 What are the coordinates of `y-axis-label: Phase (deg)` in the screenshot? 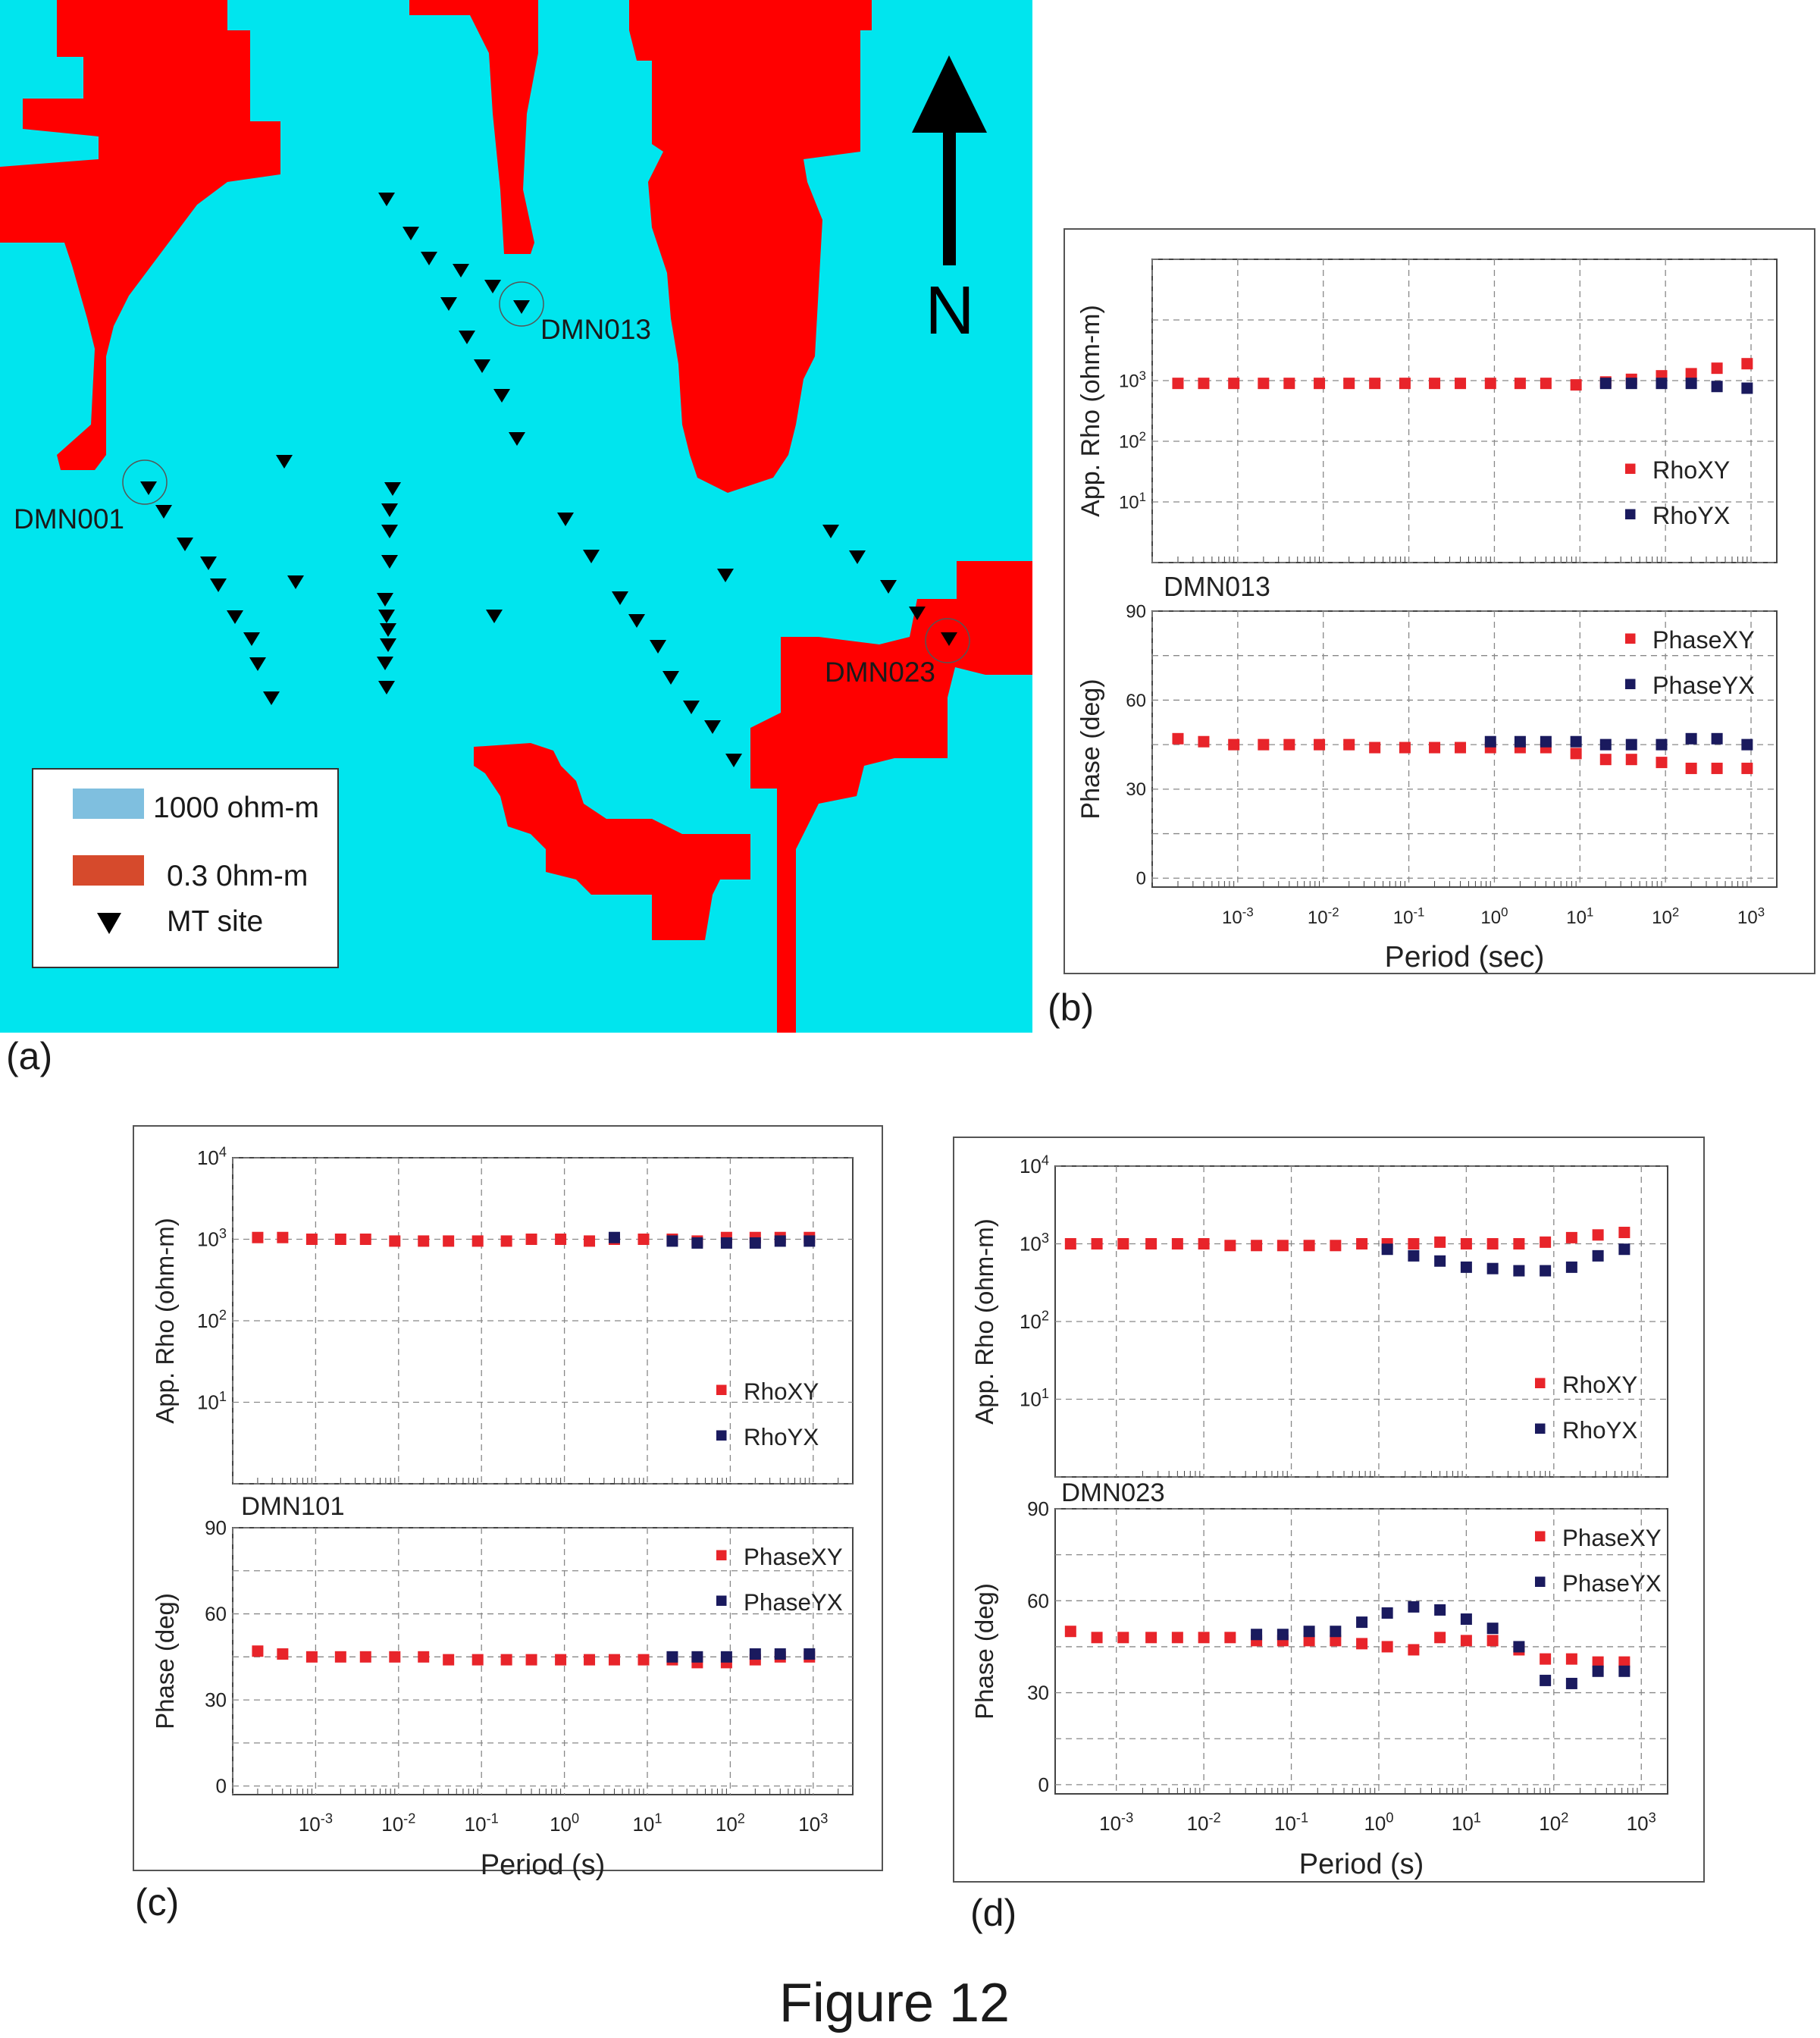 It's located at (1090, 749).